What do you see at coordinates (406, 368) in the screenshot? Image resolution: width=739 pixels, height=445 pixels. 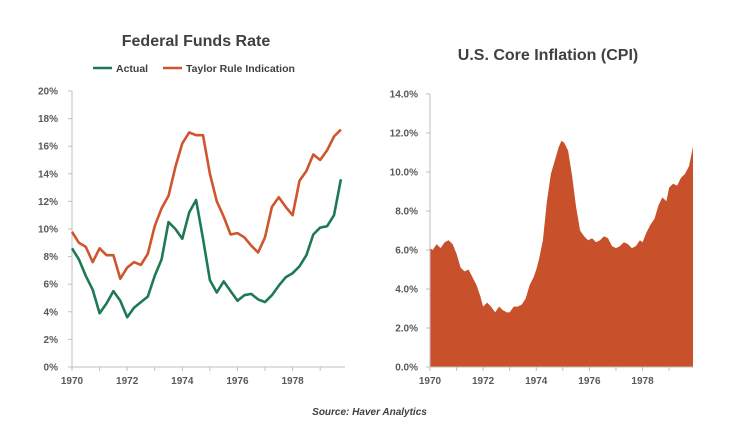 I see `y-tick-label: 0.0%` at bounding box center [406, 368].